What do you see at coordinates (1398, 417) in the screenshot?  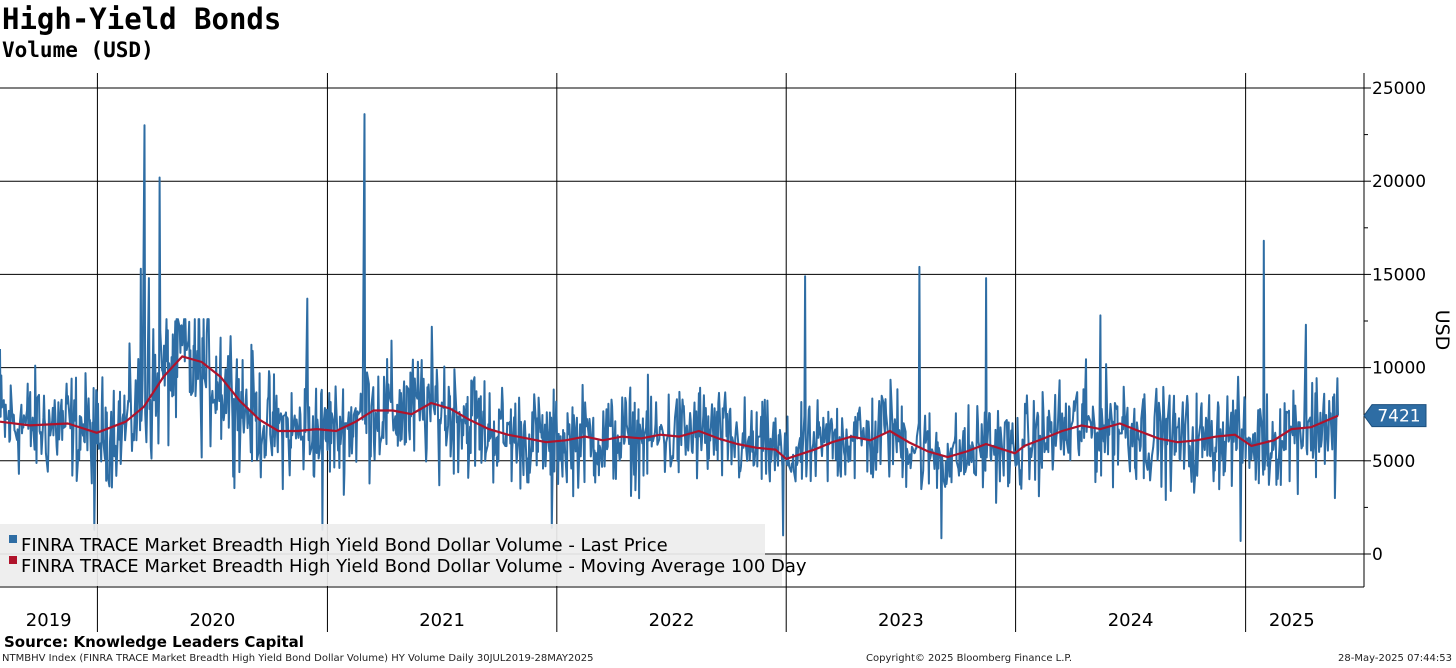 I see `last-value-label: 7421` at bounding box center [1398, 417].